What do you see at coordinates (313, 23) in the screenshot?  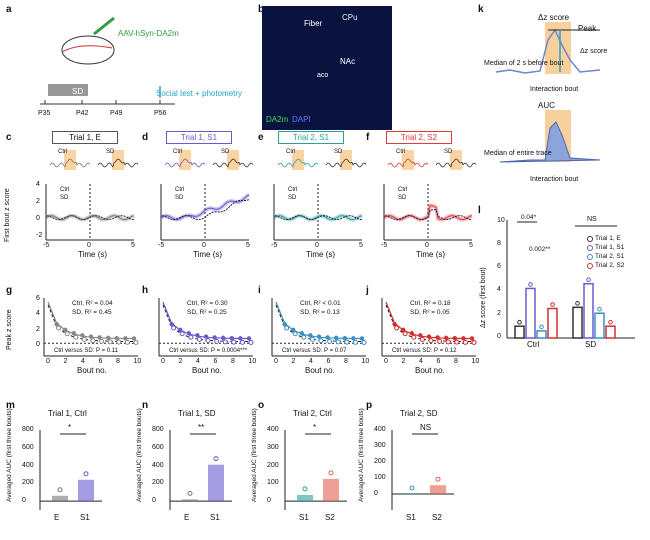 I see `fiber-label: Fiber` at bounding box center [313, 23].